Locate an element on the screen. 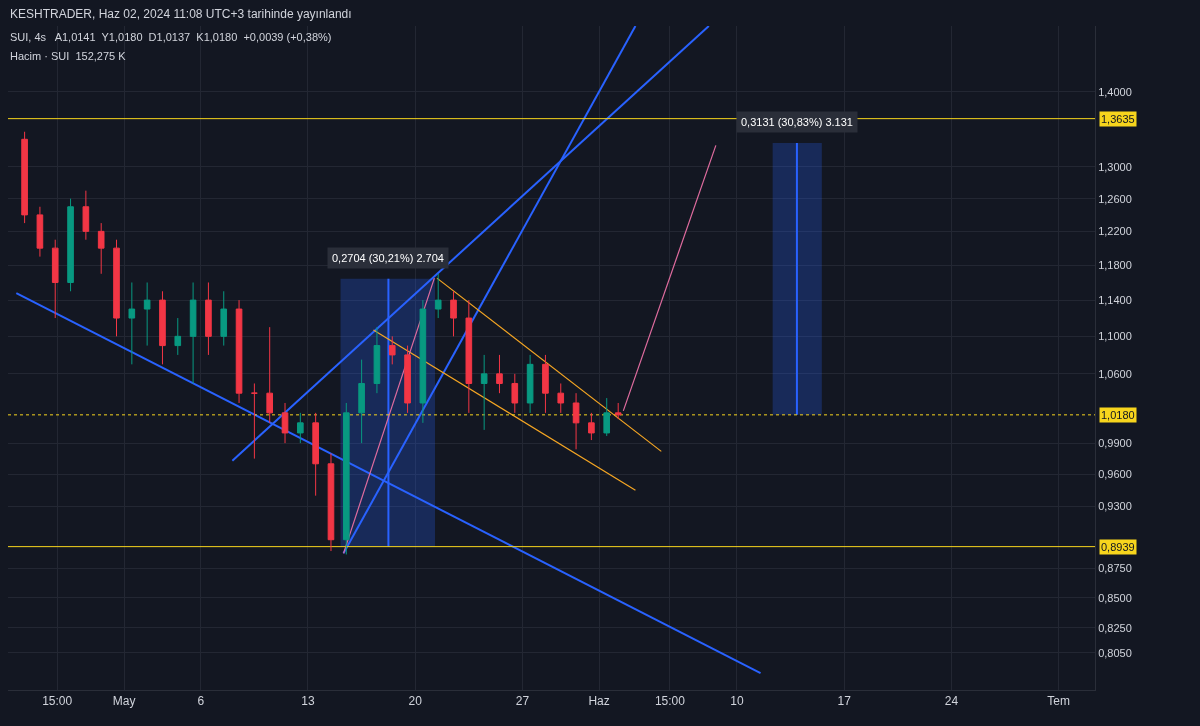 This screenshot has height=726, width=1200. x-tick-label: 13 is located at coordinates (308, 701).